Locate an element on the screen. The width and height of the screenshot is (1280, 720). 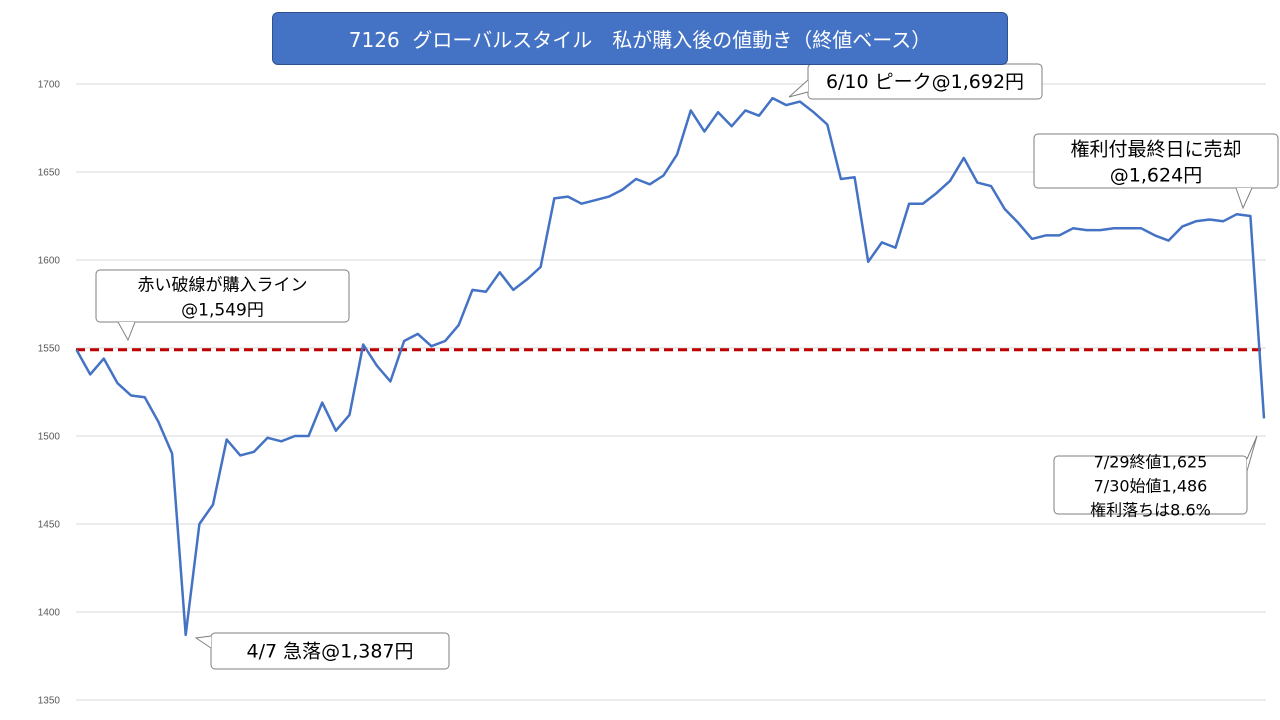
callout-peak: 6/10 ピーク@1,692円 is located at coordinates (915, 81).